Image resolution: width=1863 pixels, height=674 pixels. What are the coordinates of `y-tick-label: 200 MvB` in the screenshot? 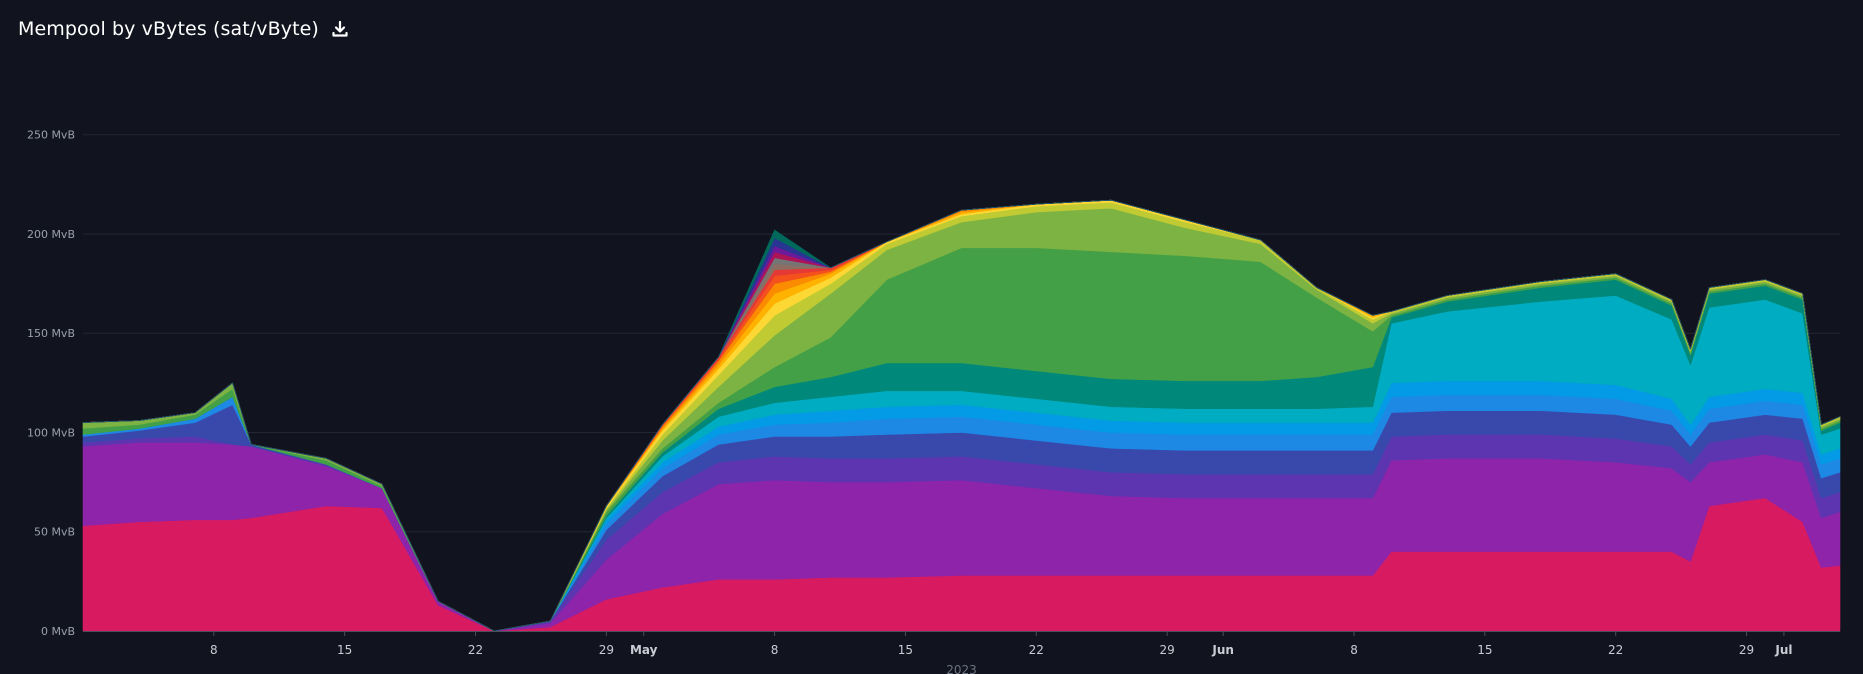 It's located at (51, 234).